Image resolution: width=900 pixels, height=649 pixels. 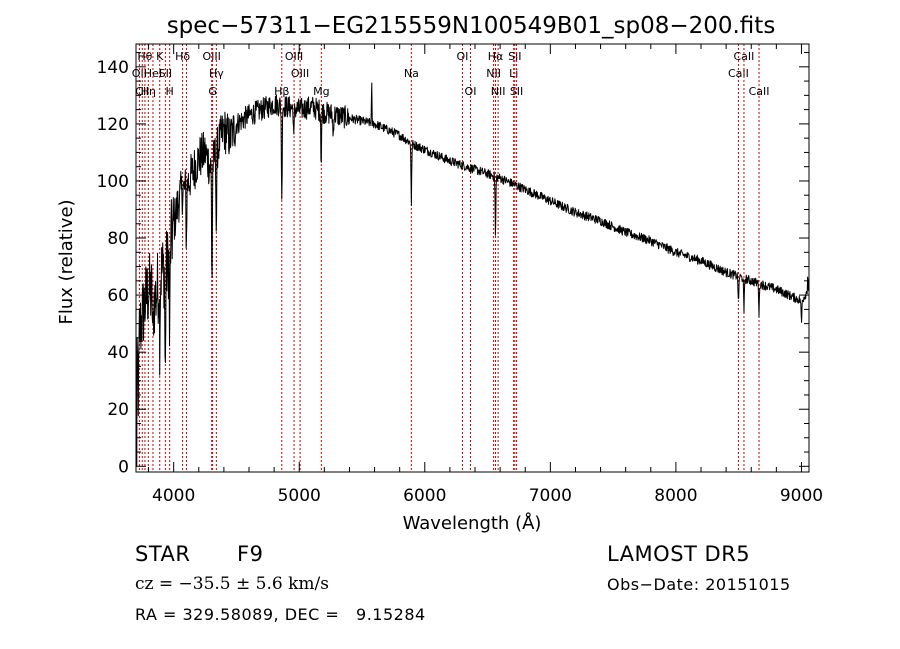 What do you see at coordinates (699, 584) in the screenshot?
I see `observation-date: Obs−Date: 20151015` at bounding box center [699, 584].